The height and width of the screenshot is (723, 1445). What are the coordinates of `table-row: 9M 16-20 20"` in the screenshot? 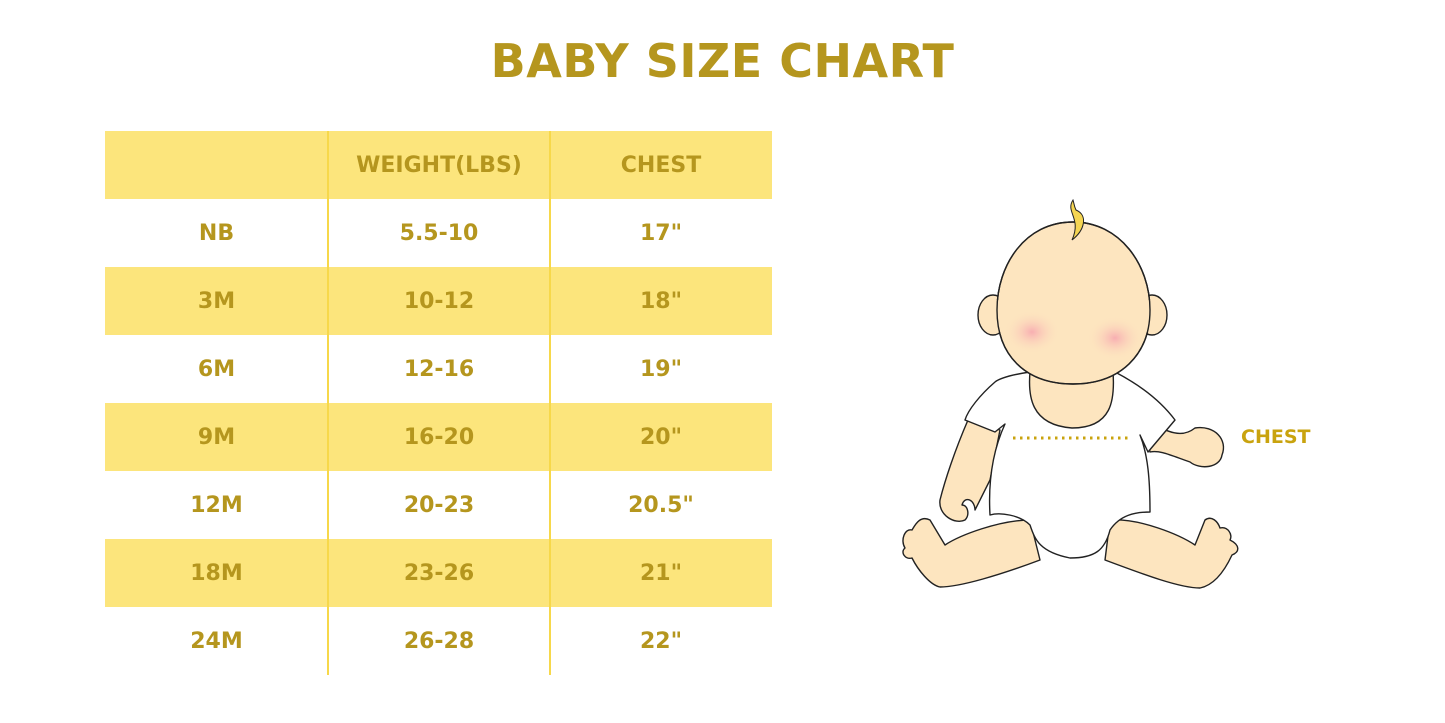 It's located at (438, 437).